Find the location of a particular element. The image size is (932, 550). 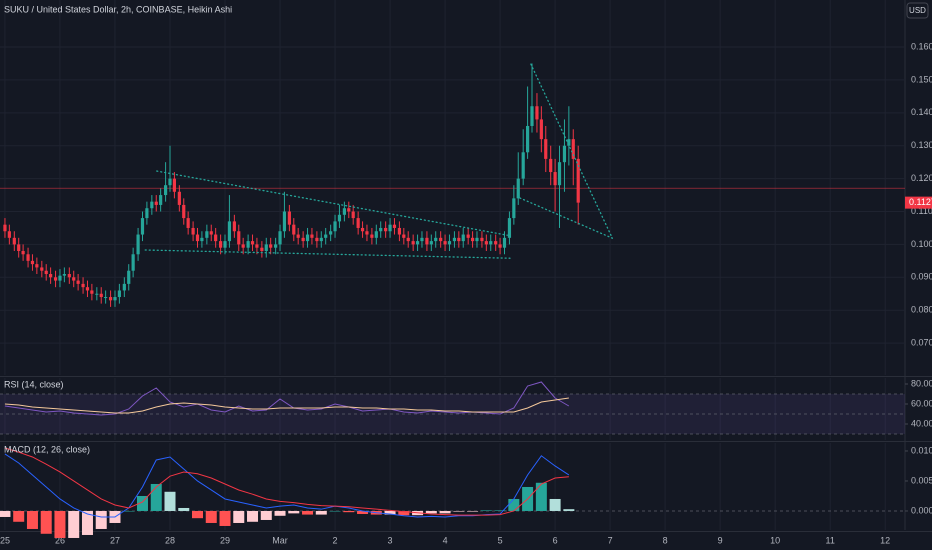

y-tick-label: 40.00 is located at coordinates (921, 423).